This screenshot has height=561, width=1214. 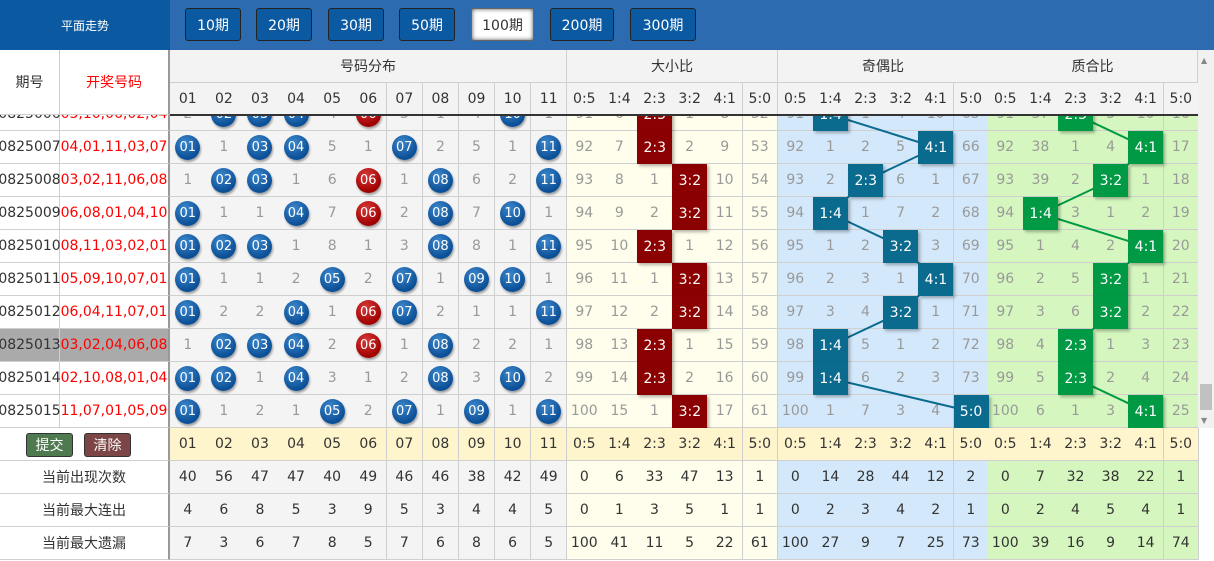 I want to click on prime-ratio-highlight: 2:3, so click(x=1076, y=378).